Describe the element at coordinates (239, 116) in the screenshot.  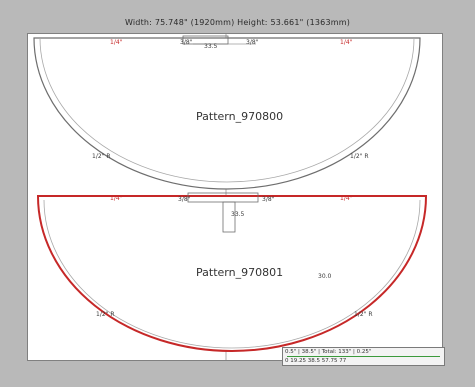
I see `pattern-1-name: Pattern_970800` at that location.